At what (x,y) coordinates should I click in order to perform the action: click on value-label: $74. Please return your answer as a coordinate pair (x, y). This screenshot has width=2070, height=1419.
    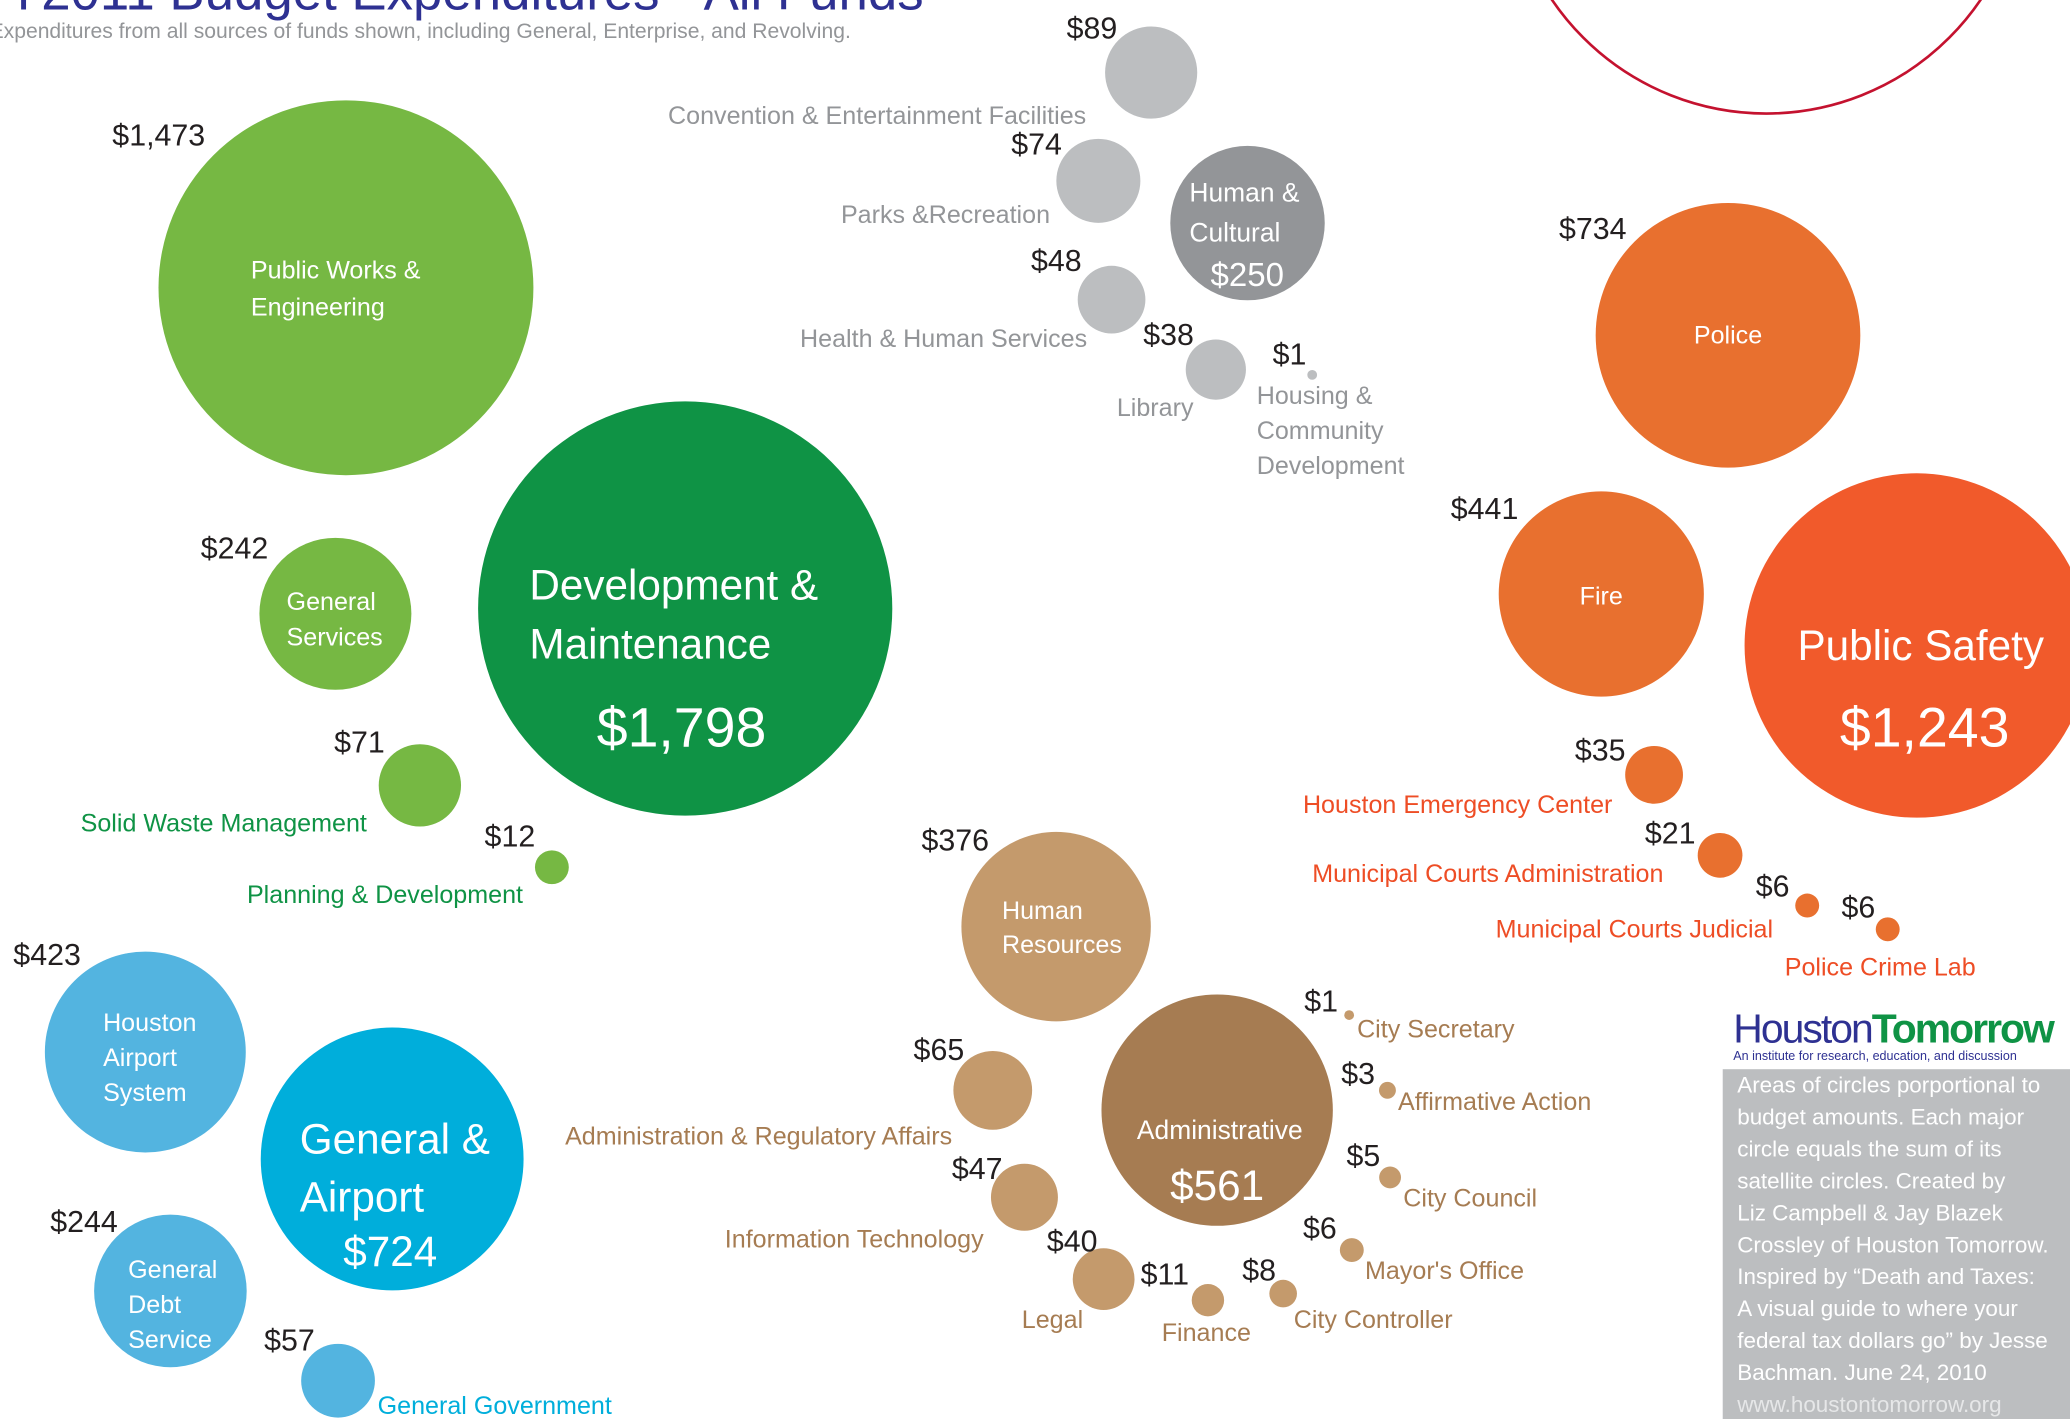
    Looking at the image, I should click on (1036, 145).